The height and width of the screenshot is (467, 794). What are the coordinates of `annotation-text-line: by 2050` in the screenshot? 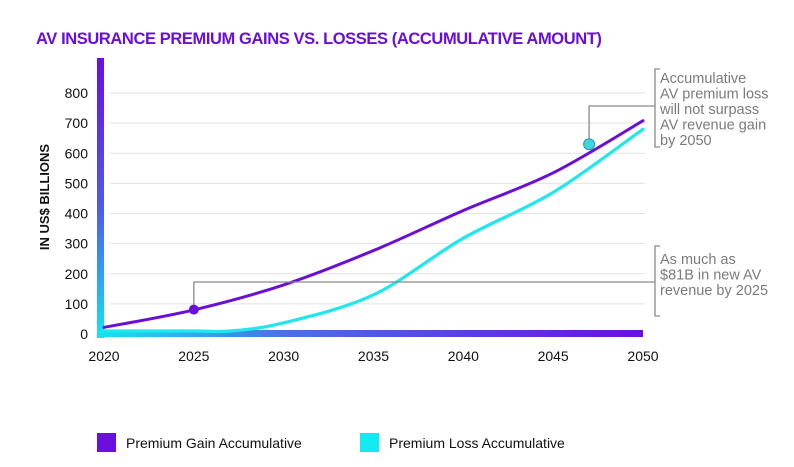 It's located at (686, 141).